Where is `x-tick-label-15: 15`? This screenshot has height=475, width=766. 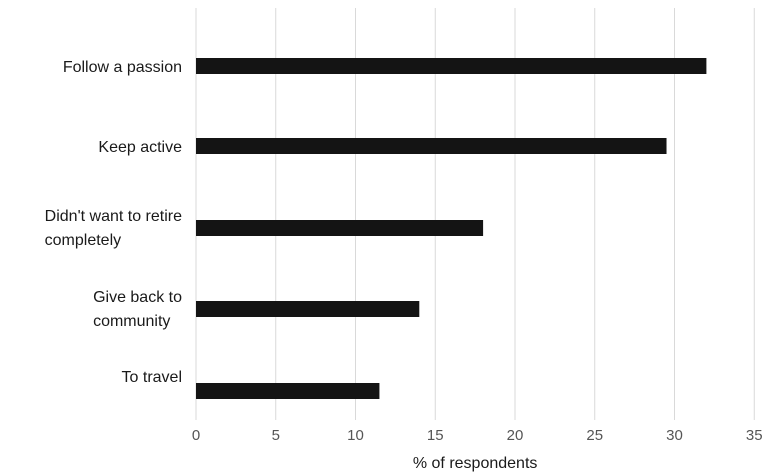
x-tick-label-15: 15 is located at coordinates (435, 435).